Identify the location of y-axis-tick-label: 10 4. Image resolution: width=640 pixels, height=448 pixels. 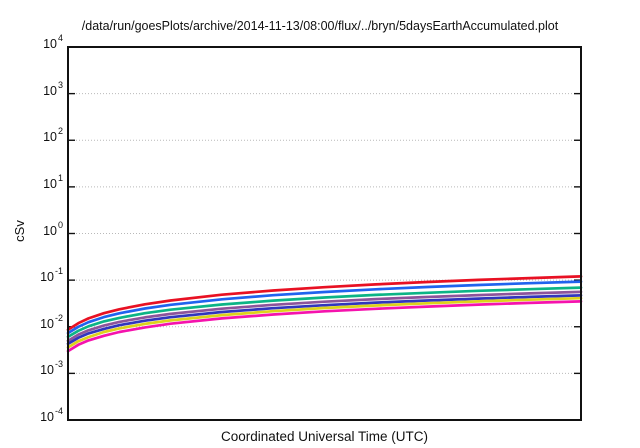
(53, 42).